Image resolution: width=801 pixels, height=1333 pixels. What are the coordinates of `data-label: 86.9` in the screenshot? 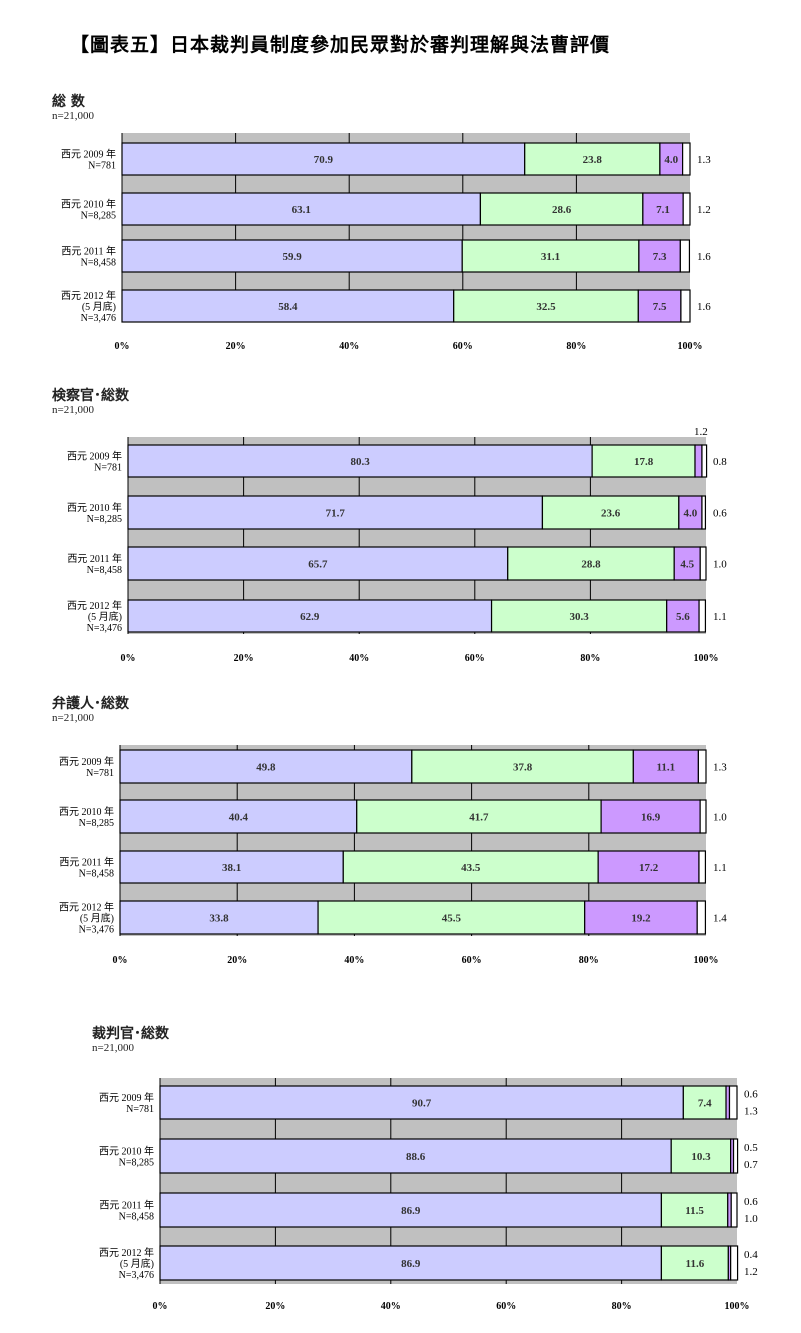 It's located at (411, 1264).